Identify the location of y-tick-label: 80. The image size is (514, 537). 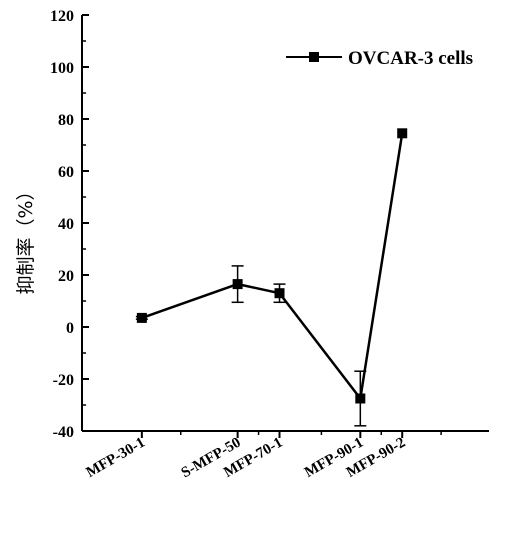
(66, 120).